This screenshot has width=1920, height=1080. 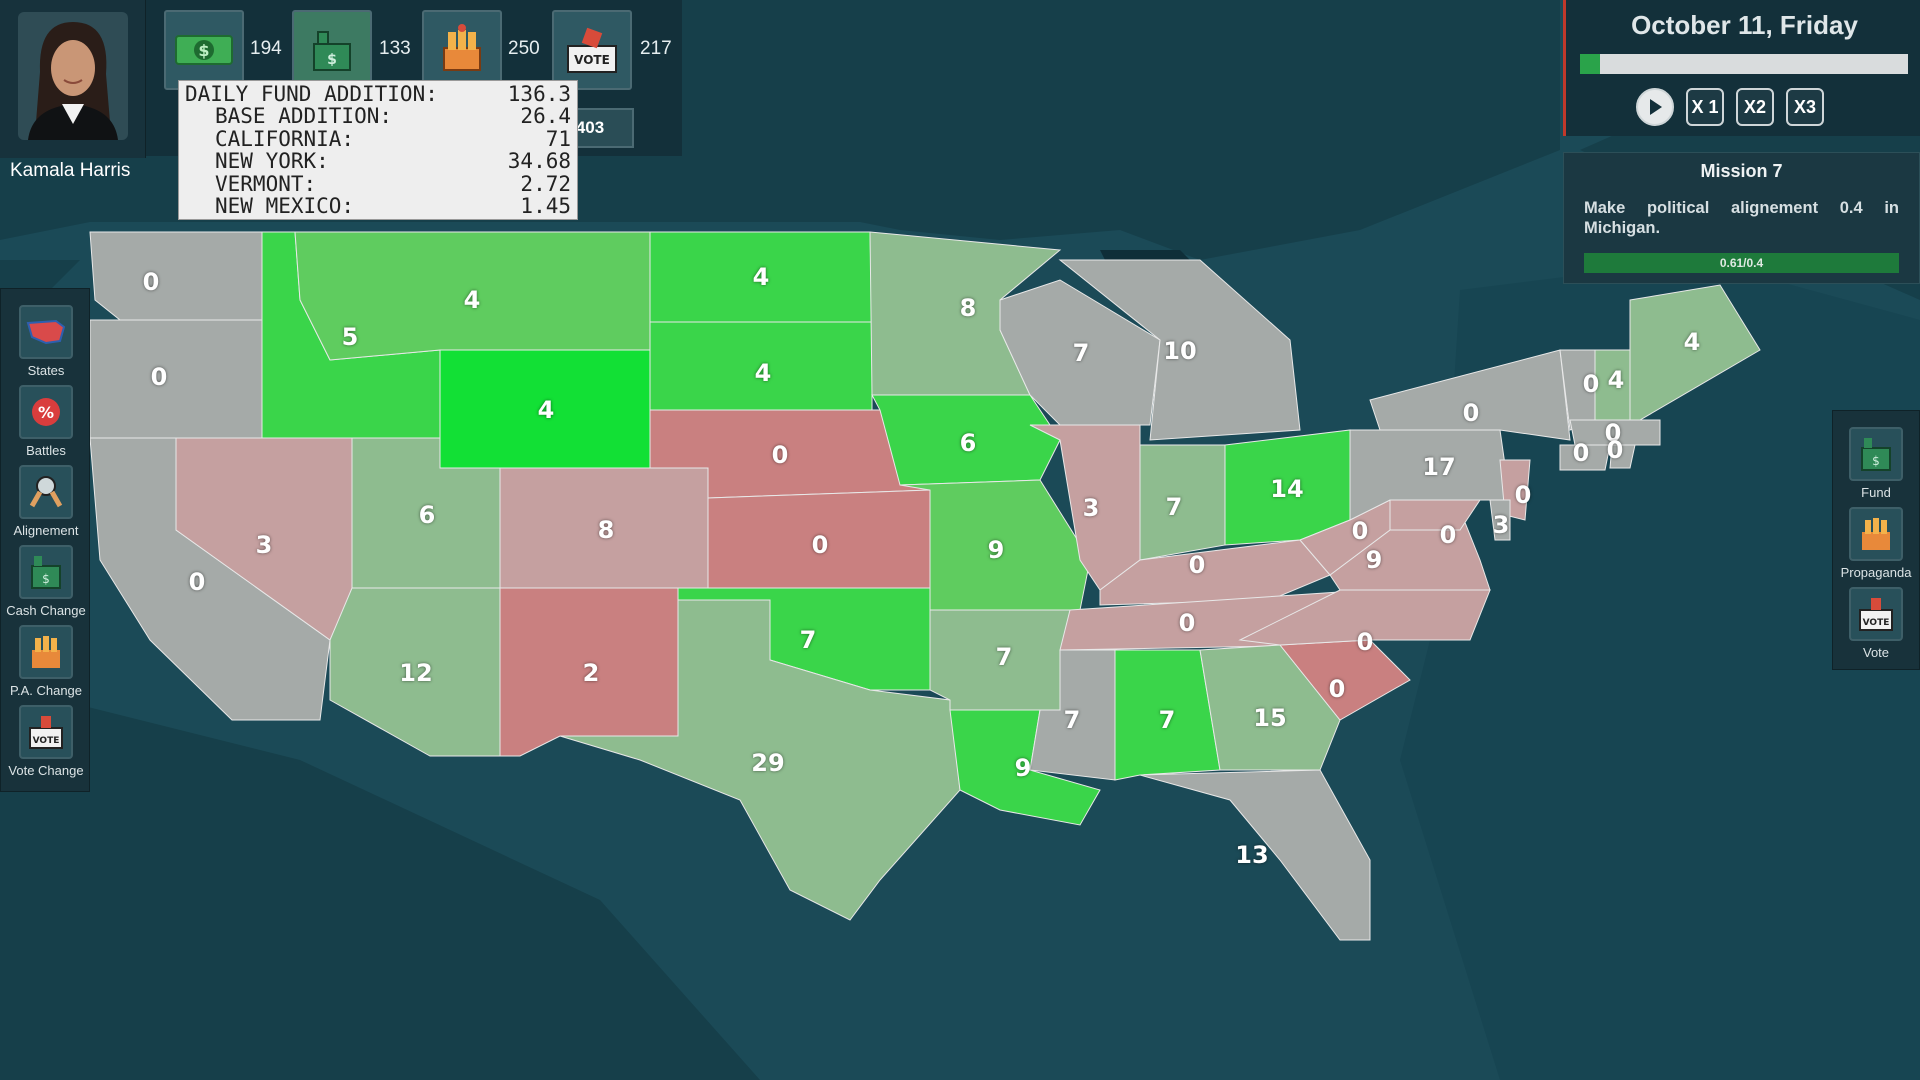 I want to click on propaganda-button, so click(x=462, y=50).